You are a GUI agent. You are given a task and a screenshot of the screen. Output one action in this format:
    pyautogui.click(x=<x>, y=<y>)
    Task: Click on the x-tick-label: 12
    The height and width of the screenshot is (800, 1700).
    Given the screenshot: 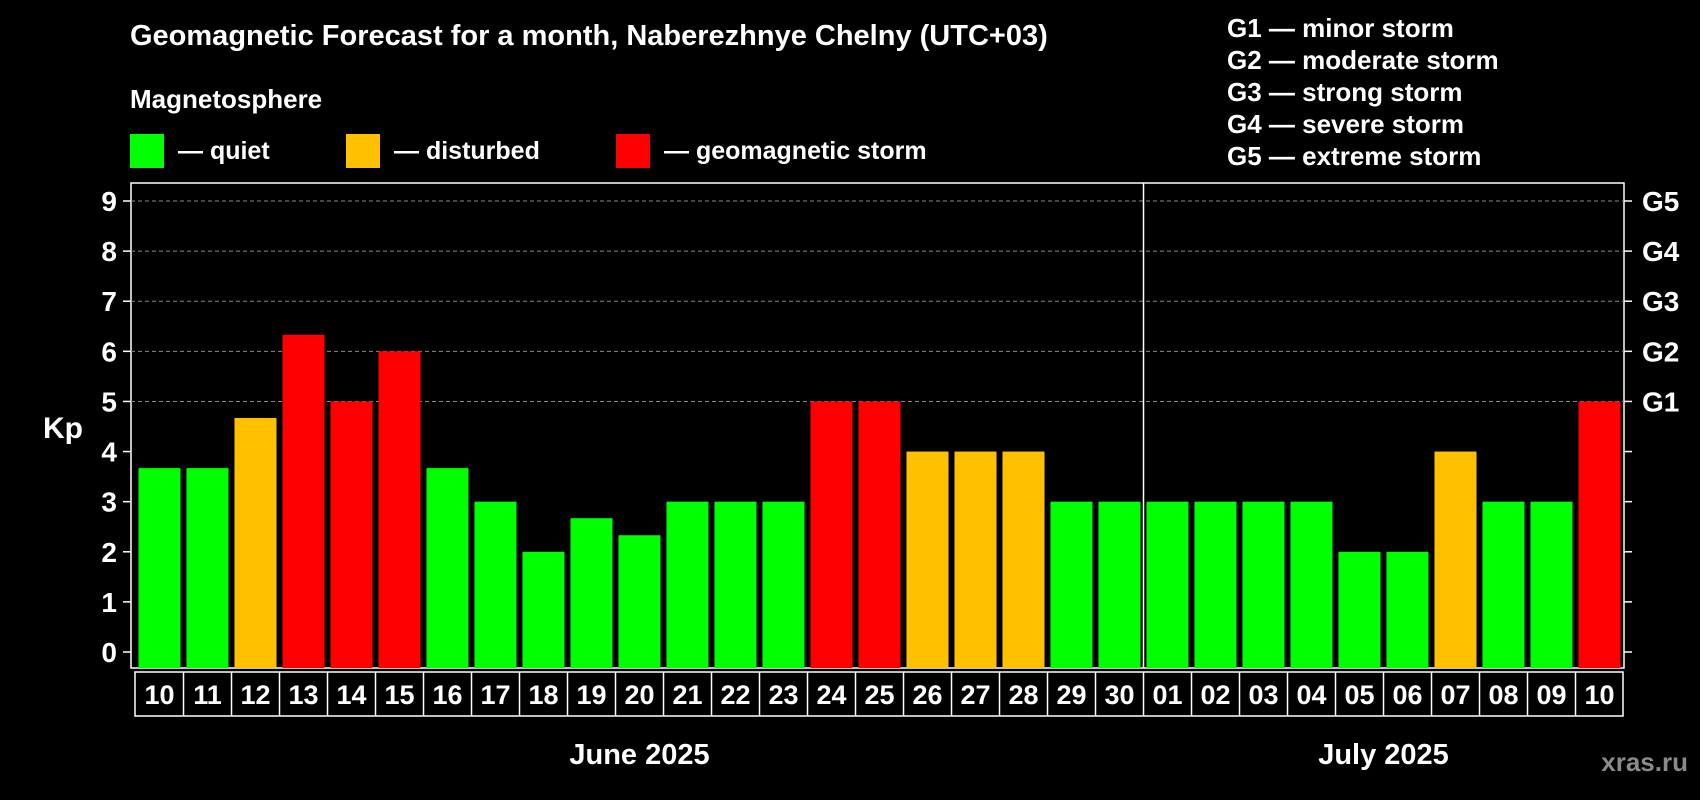 What is the action you would take?
    pyautogui.click(x=255, y=695)
    